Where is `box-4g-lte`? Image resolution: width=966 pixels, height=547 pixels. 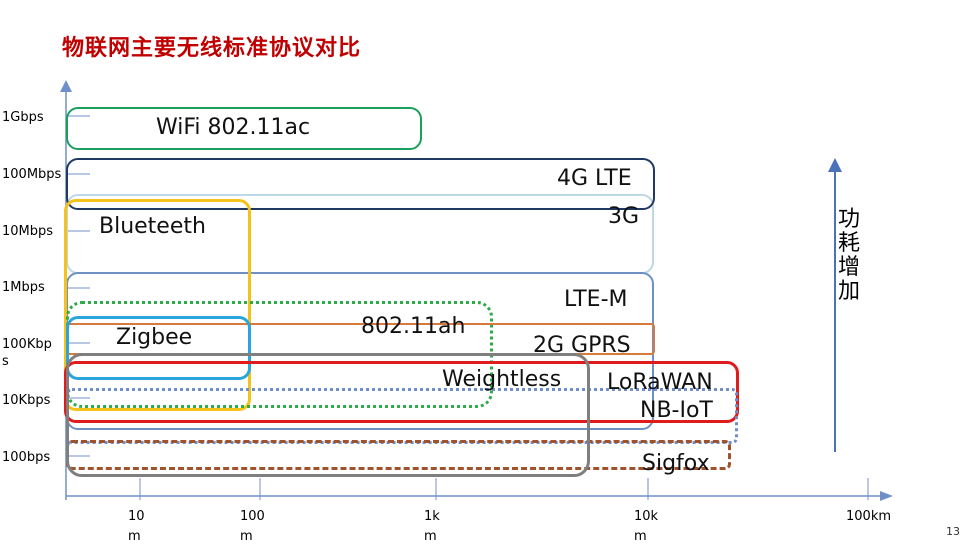 box-4g-lte is located at coordinates (360, 184).